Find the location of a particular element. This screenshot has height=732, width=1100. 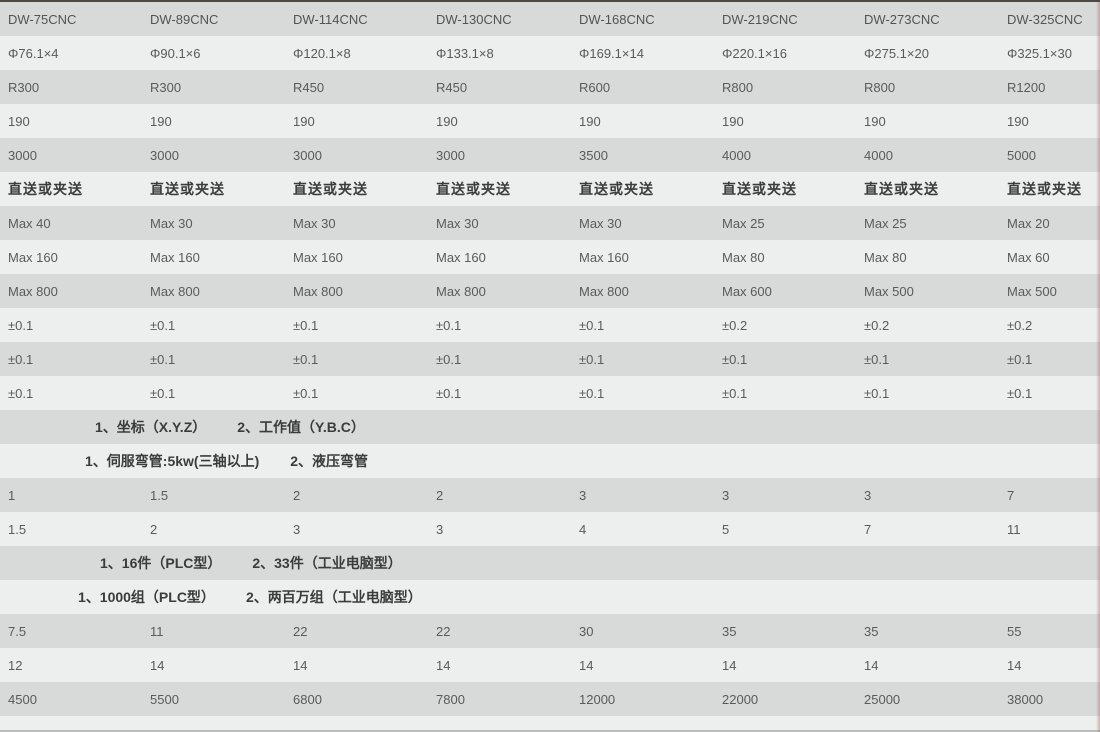

spec-cell: 22 is located at coordinates (443, 631).